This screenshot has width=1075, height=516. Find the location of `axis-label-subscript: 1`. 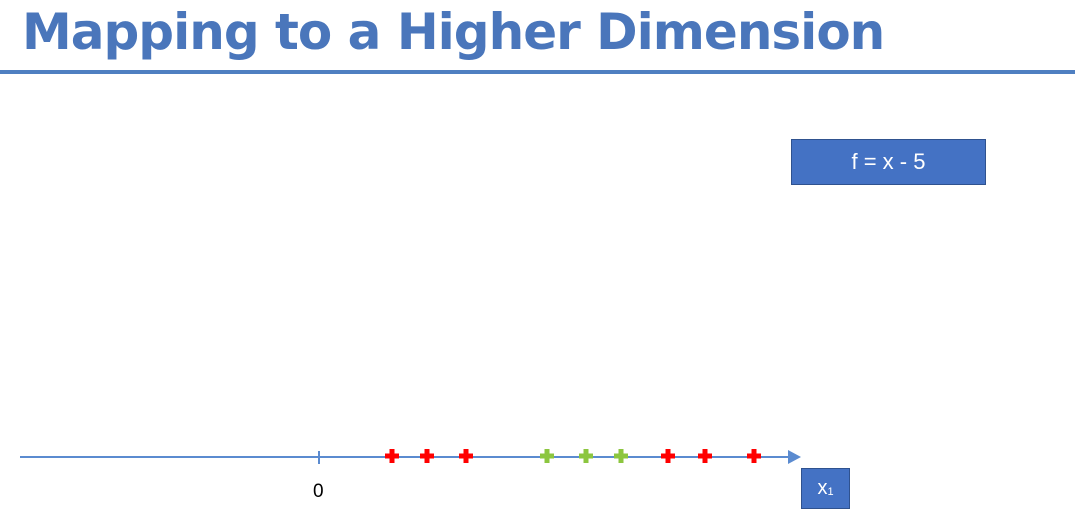

axis-label-subscript: 1 is located at coordinates (830, 491).